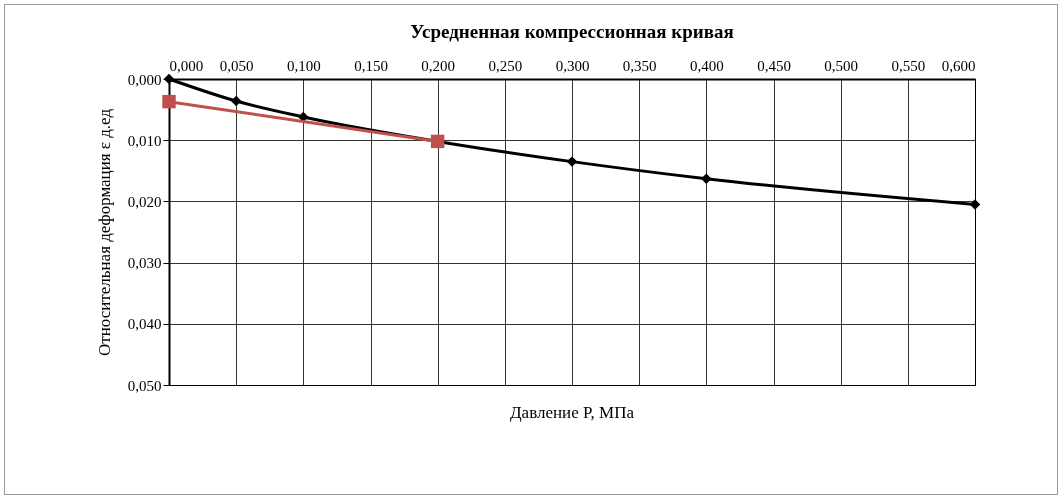 This screenshot has width=1064, height=501. What do you see at coordinates (774, 65) in the screenshot?
I see `x-tick-label: 0,450` at bounding box center [774, 65].